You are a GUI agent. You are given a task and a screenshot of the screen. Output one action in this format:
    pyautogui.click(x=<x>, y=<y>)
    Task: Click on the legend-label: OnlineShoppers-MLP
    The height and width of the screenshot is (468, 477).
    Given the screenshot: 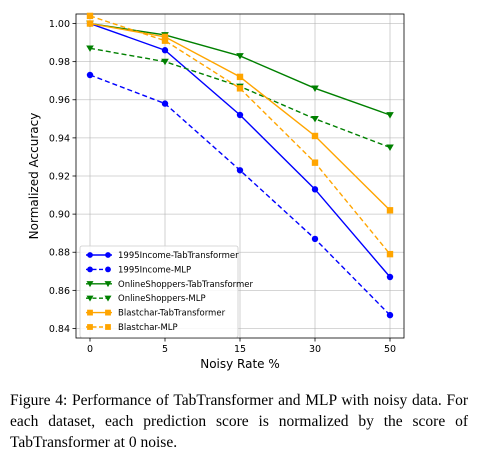 What is the action you would take?
    pyautogui.click(x=162, y=299)
    